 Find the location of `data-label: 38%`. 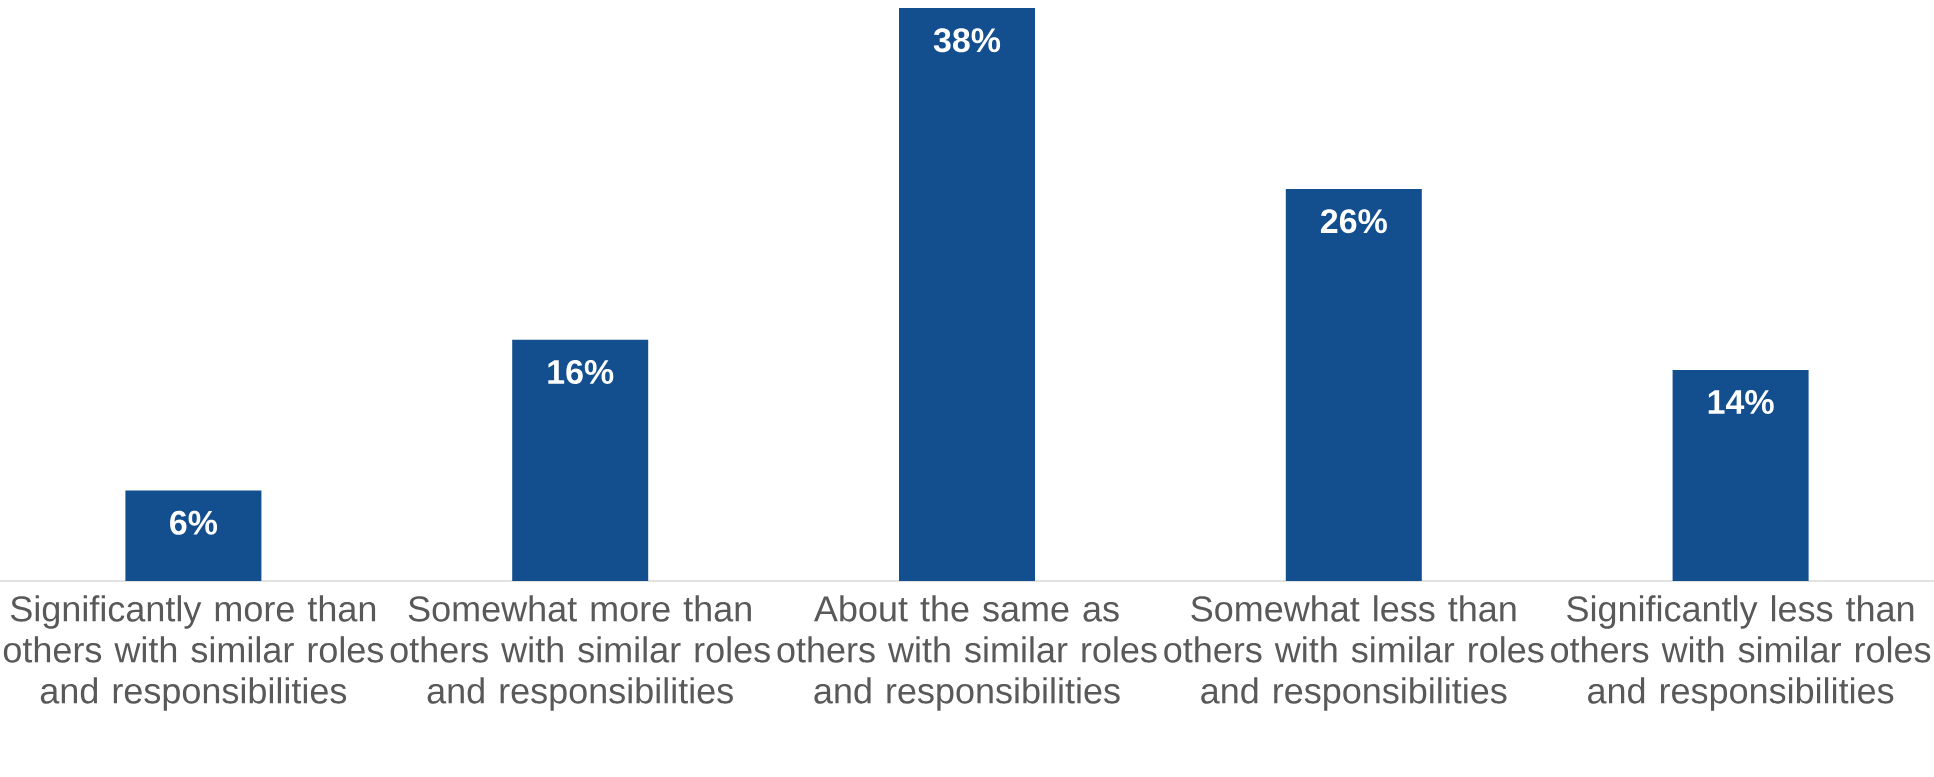

data-label: 38% is located at coordinates (967, 40).